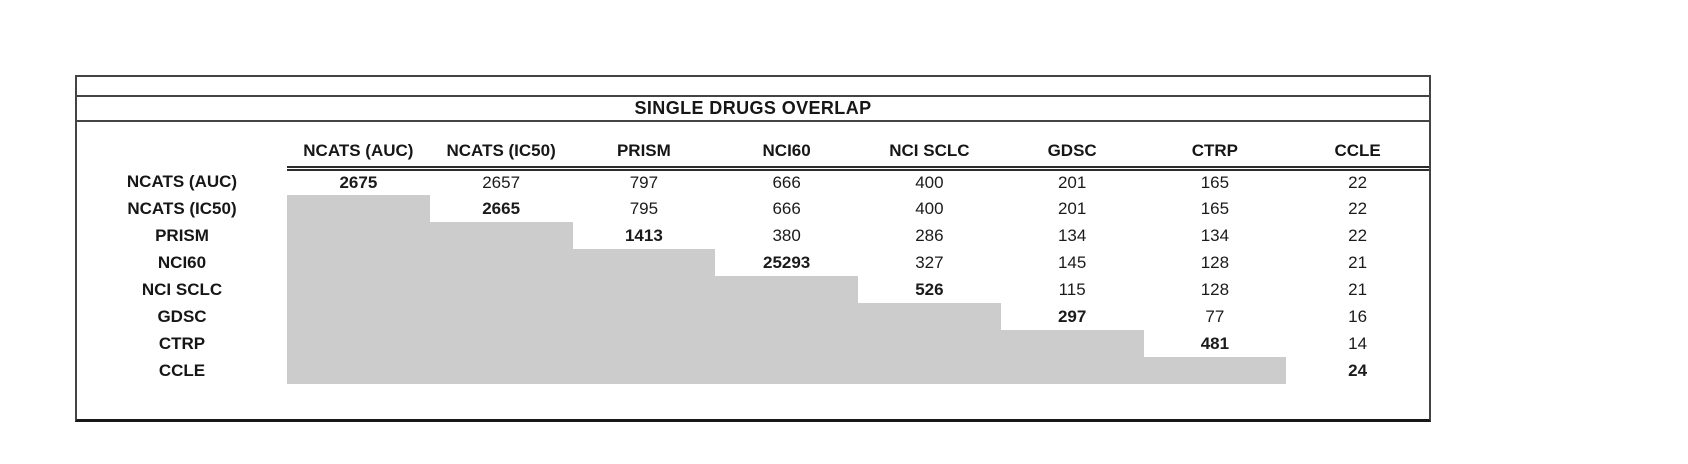 This screenshot has width=1688, height=464. Describe the element at coordinates (786, 262) in the screenshot. I see `matrix-cell: 25293` at that location.